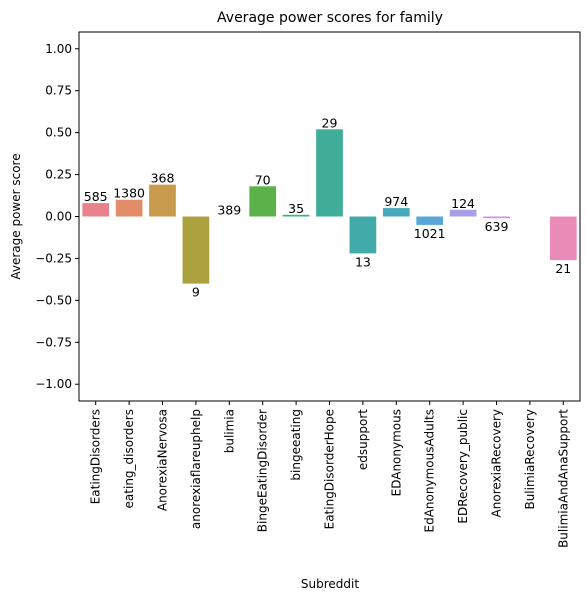 This screenshot has width=587, height=600. Describe the element at coordinates (53, 384) in the screenshot. I see `y-tick-label: −1.00` at that location.